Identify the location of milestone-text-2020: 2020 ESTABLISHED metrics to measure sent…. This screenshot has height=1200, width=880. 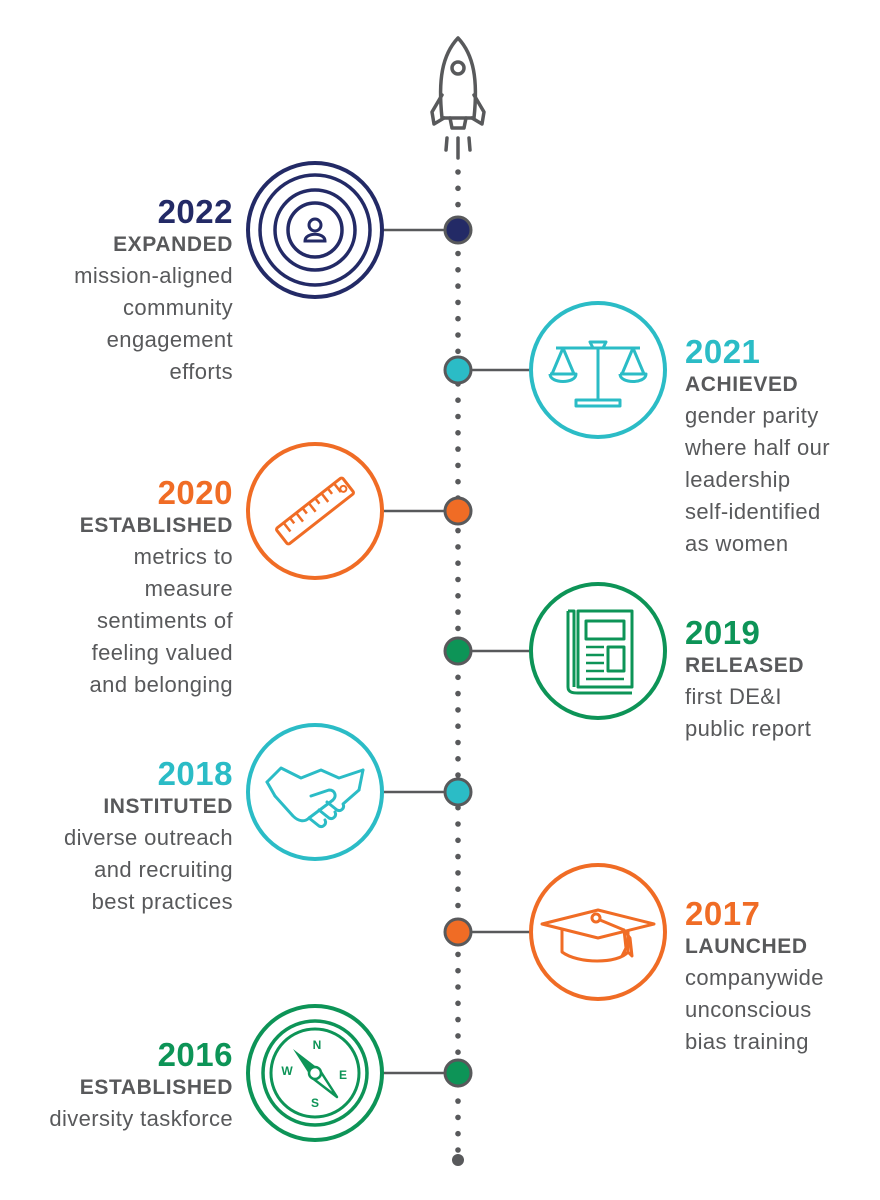
(116, 588).